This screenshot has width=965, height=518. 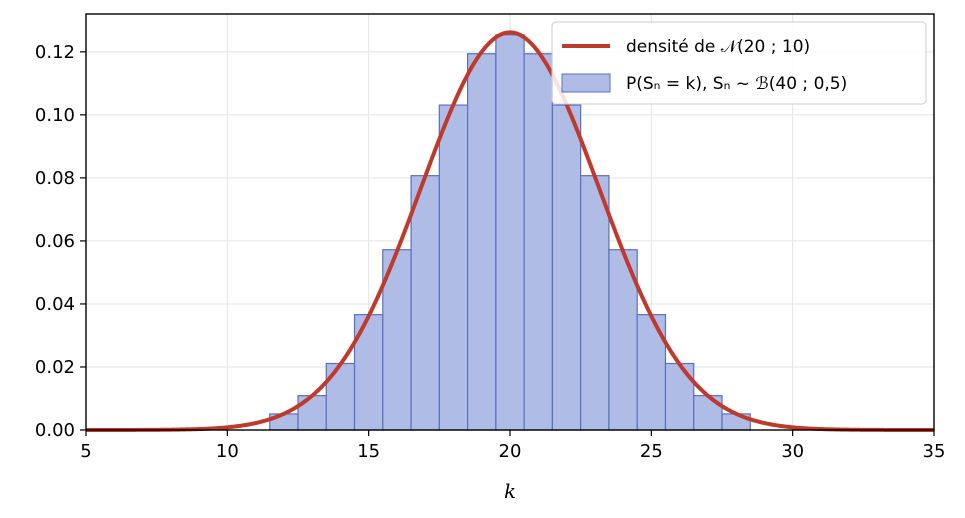 I want to click on y-tick-label: 0.04, so click(x=55, y=304).